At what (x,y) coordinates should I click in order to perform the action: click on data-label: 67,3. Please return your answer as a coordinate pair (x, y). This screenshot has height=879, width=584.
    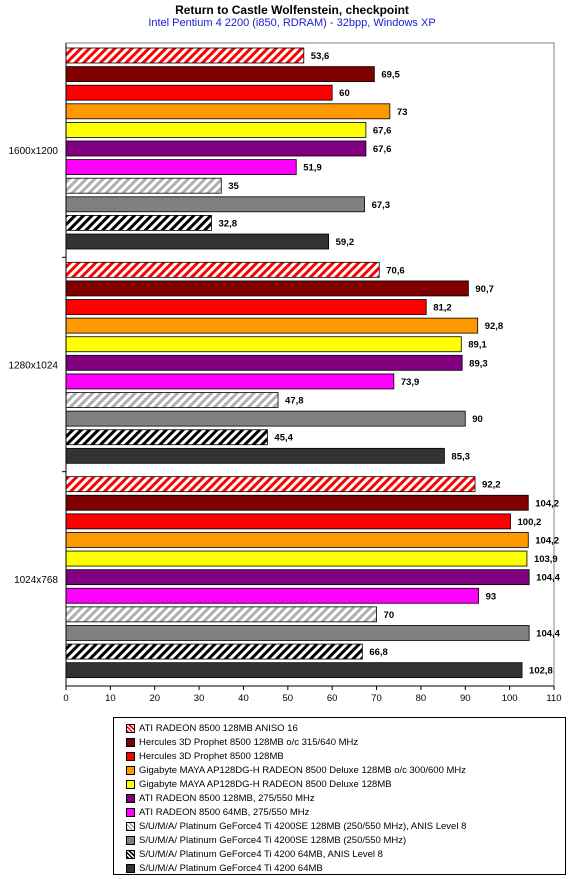
    Looking at the image, I should click on (381, 205).